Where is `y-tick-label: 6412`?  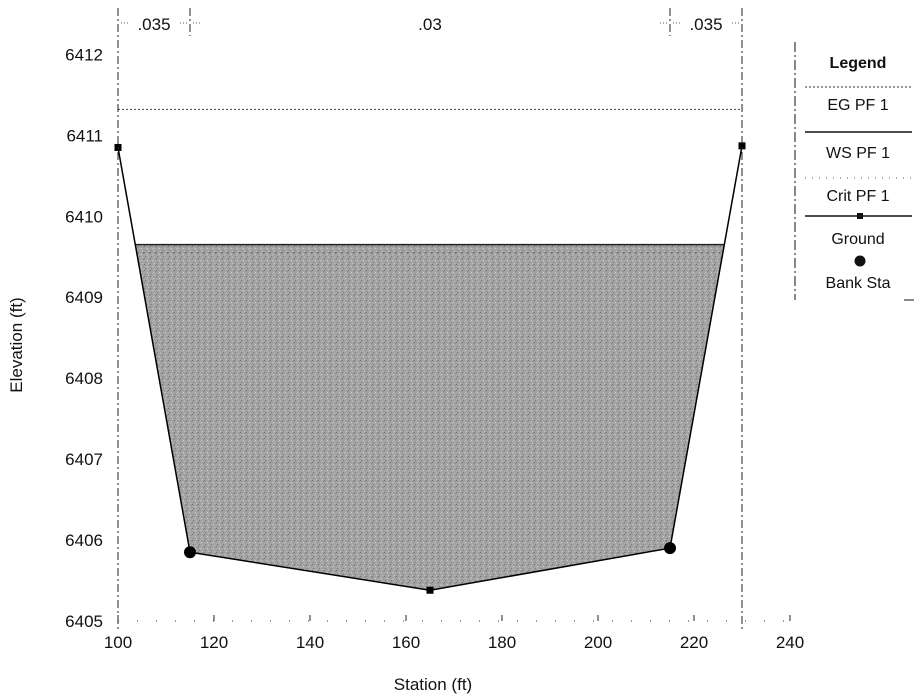
y-tick-label: 6412 is located at coordinates (84, 54).